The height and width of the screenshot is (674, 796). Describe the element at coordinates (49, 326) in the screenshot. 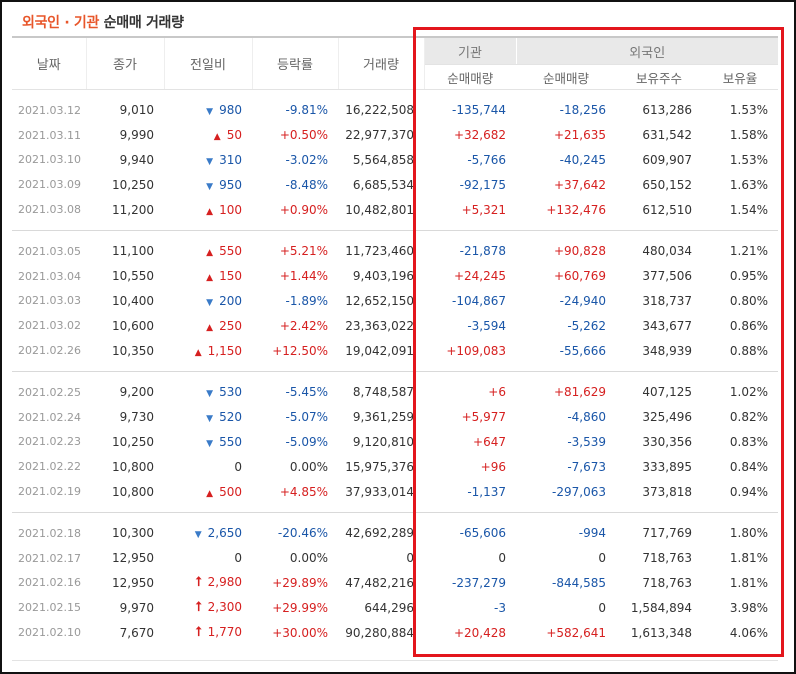

I see `cell-date: 2021.03.02` at that location.